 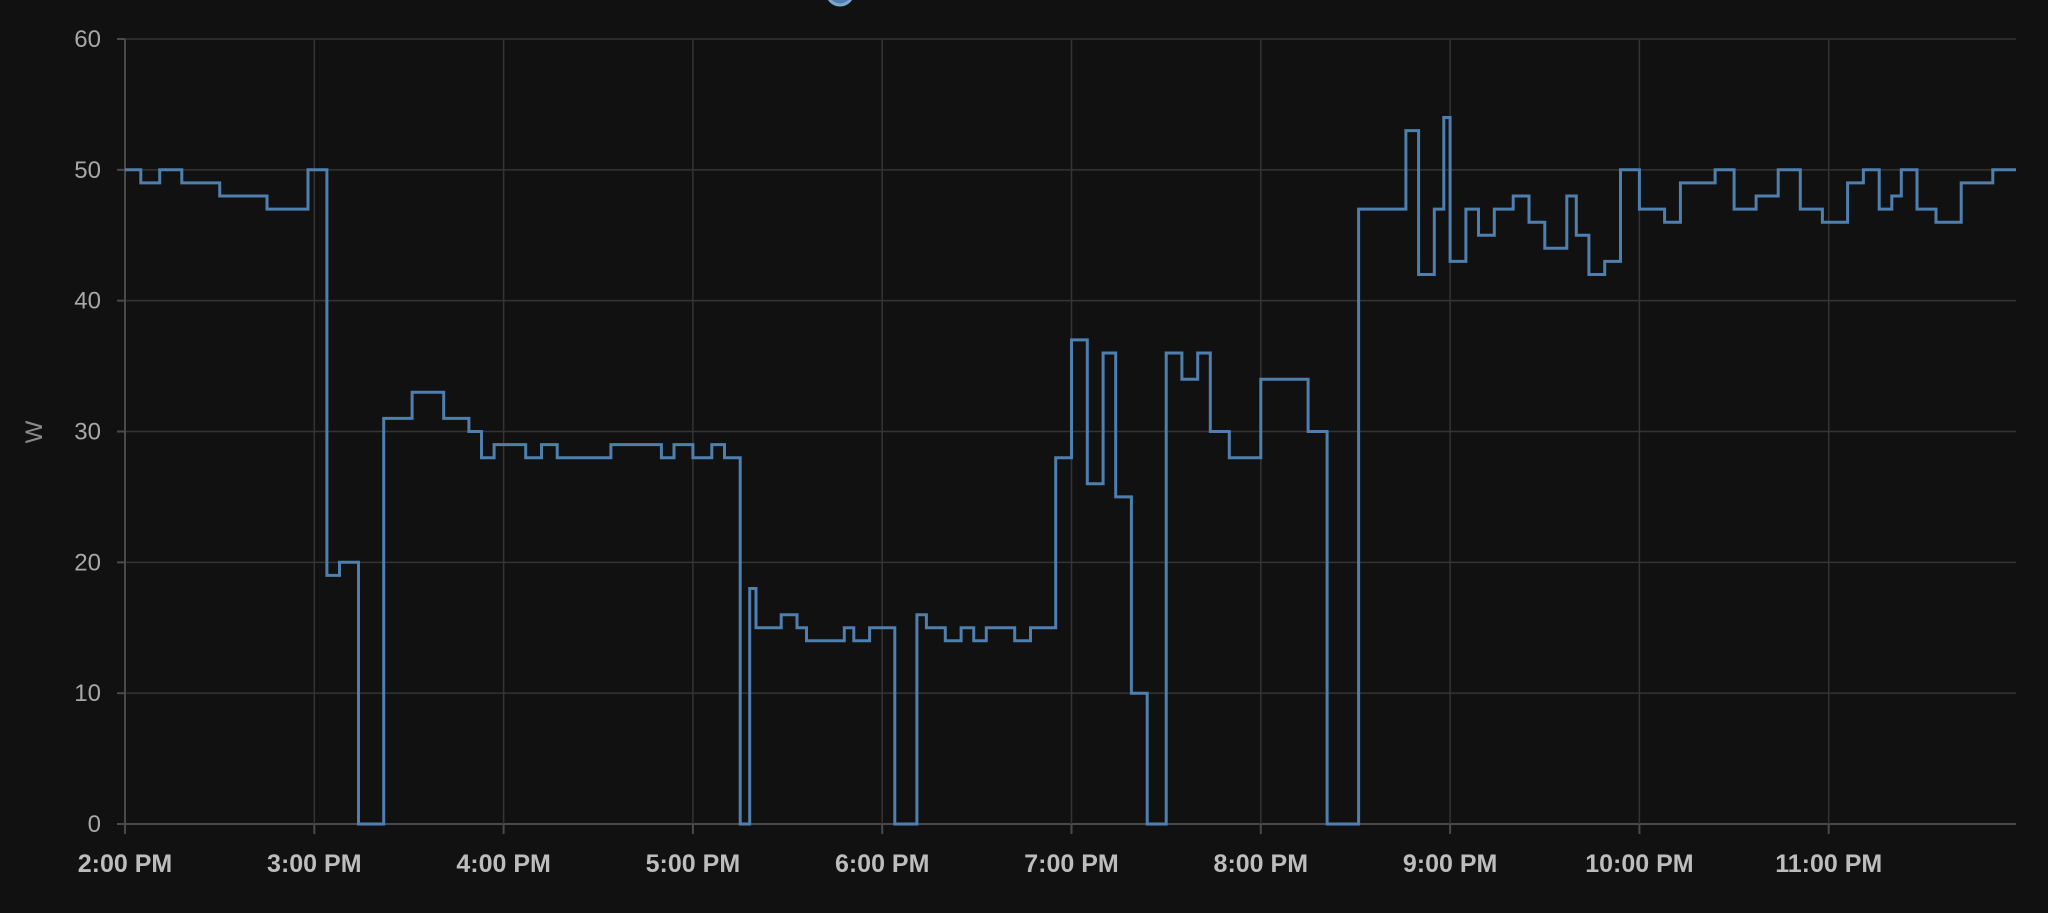 What do you see at coordinates (94, 824) in the screenshot?
I see `y-tick-label: 0` at bounding box center [94, 824].